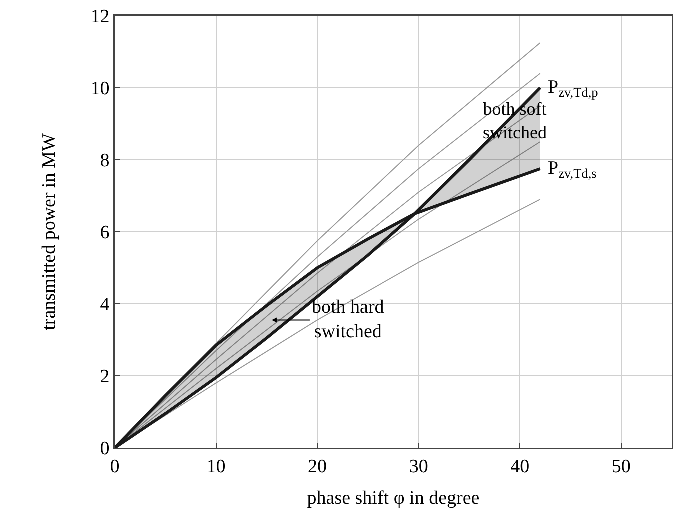 The image size is (689, 522). What do you see at coordinates (216, 467) in the screenshot?
I see `x-tick-label: 10` at bounding box center [216, 467].